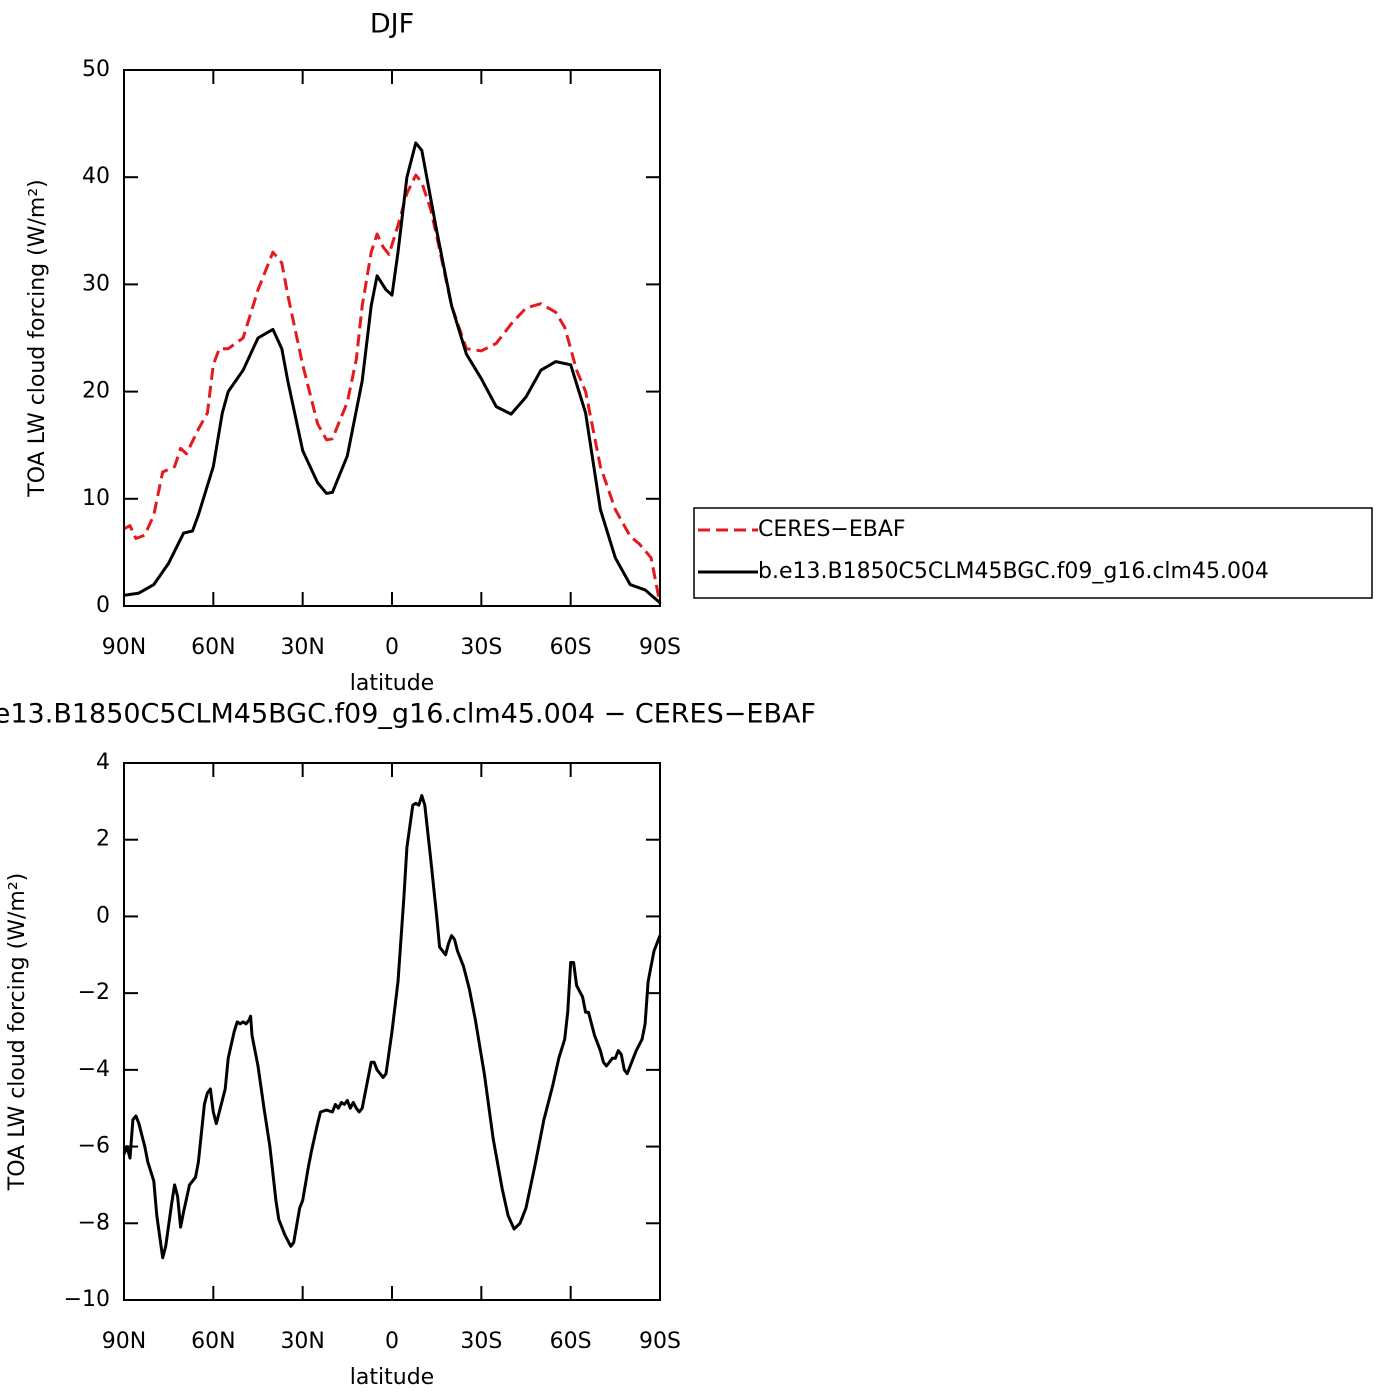 The height and width of the screenshot is (1397, 1397). I want to click on y-tick-label: −8, so click(94, 1222).